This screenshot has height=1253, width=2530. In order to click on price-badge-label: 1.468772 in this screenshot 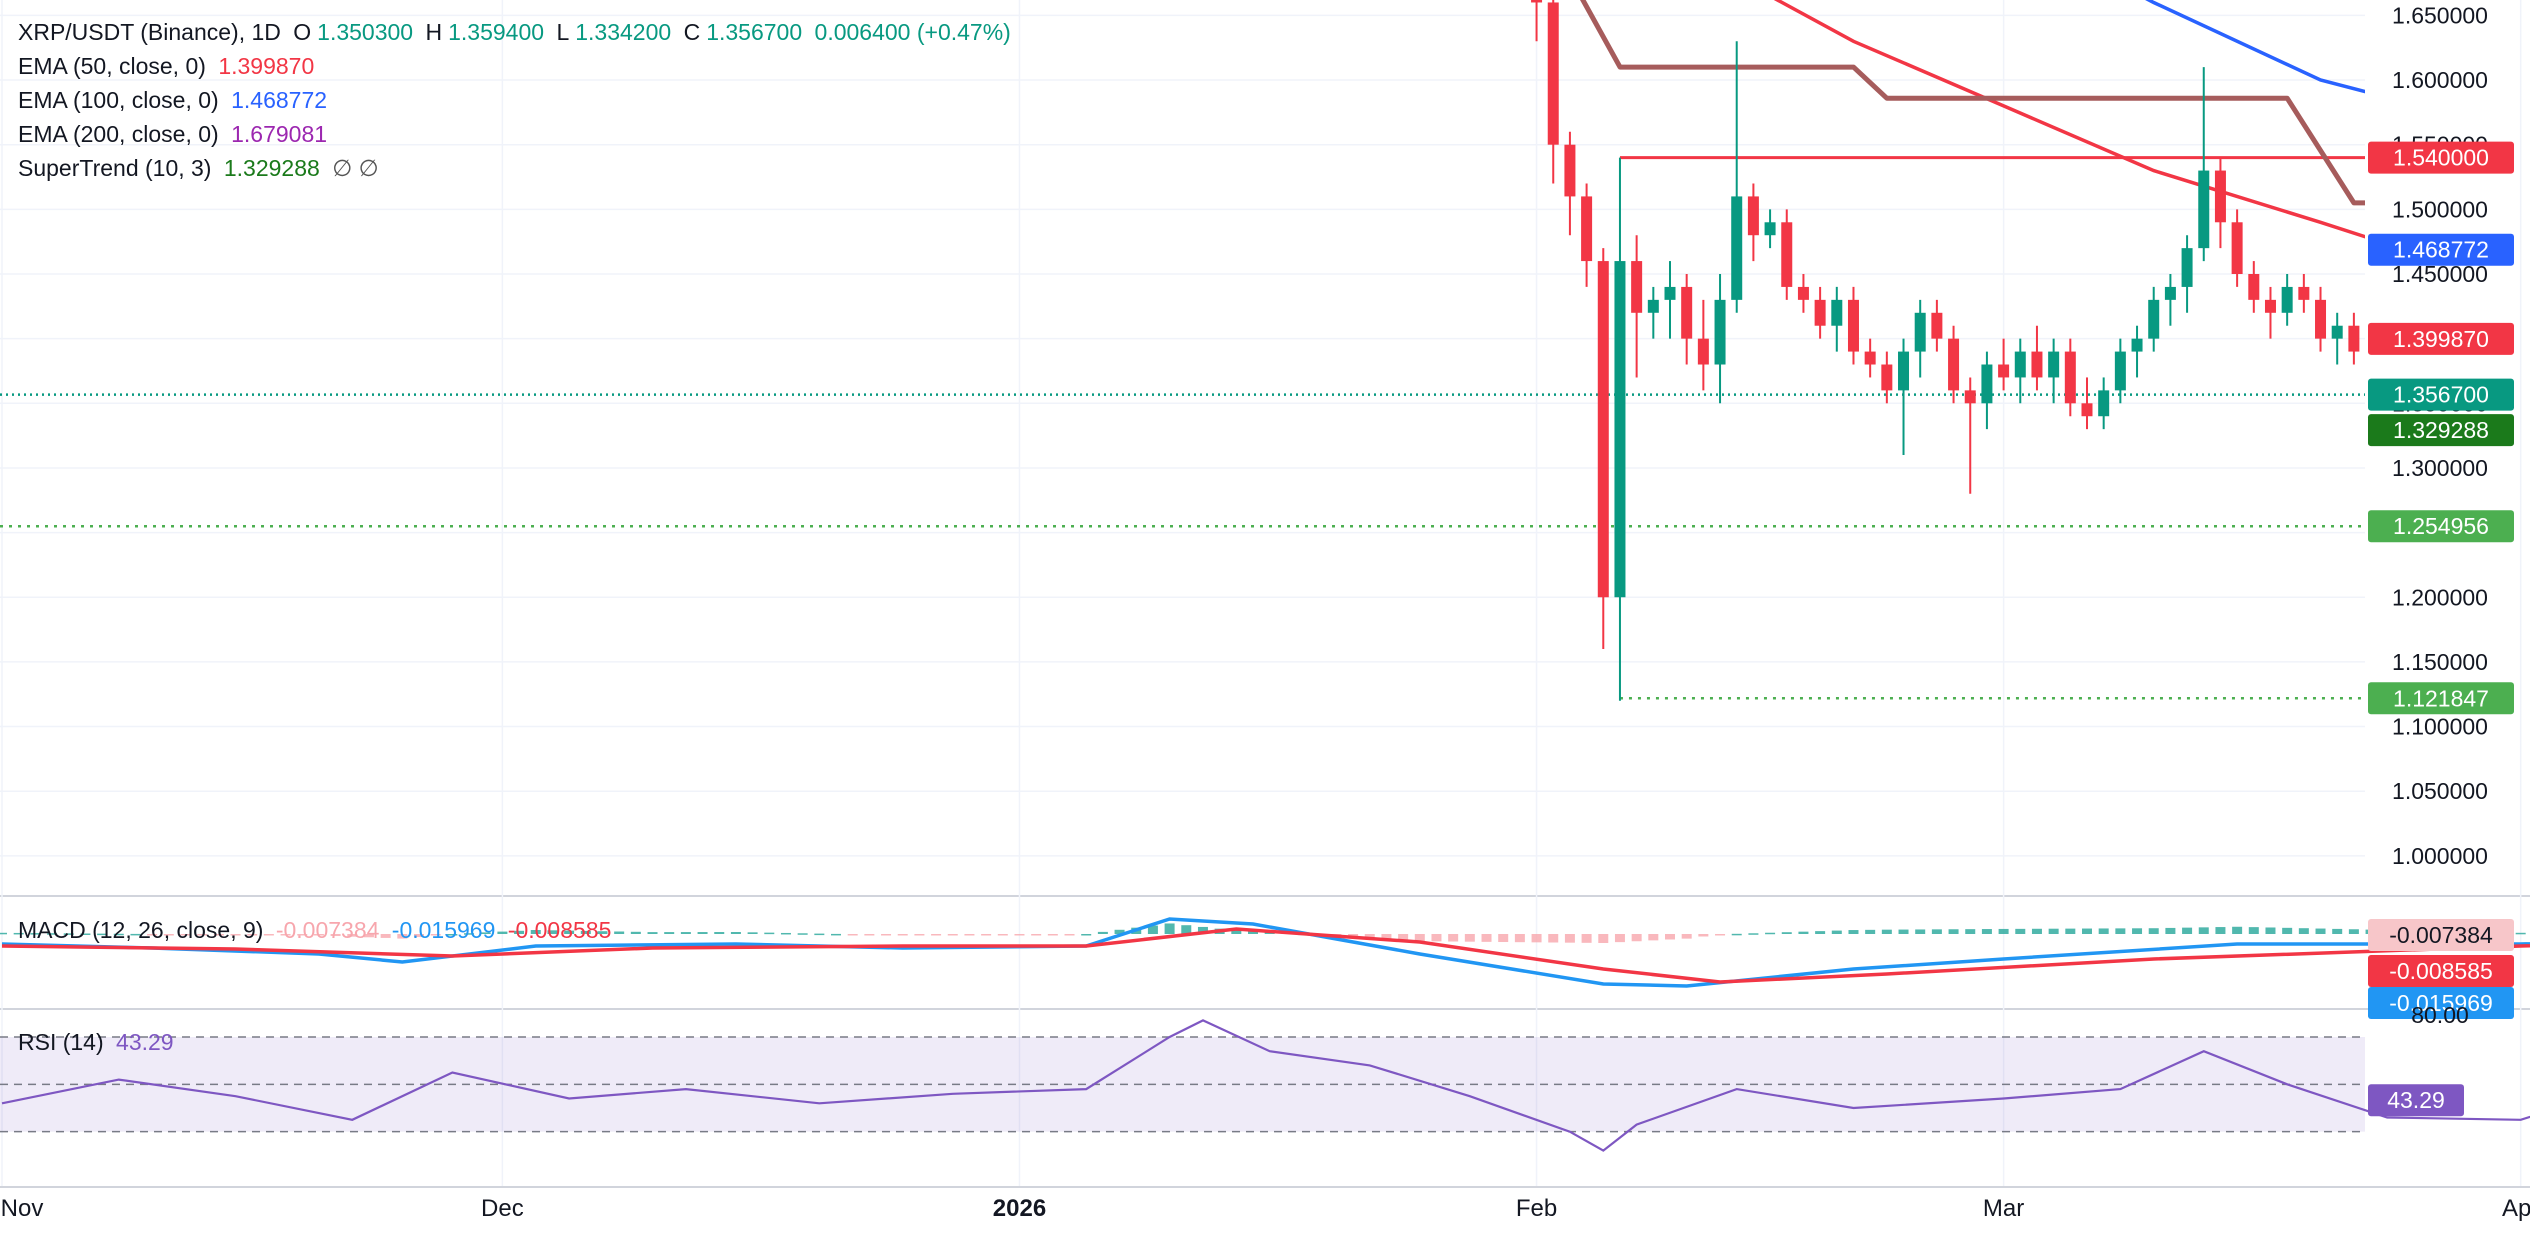, I will do `click(2441, 250)`.